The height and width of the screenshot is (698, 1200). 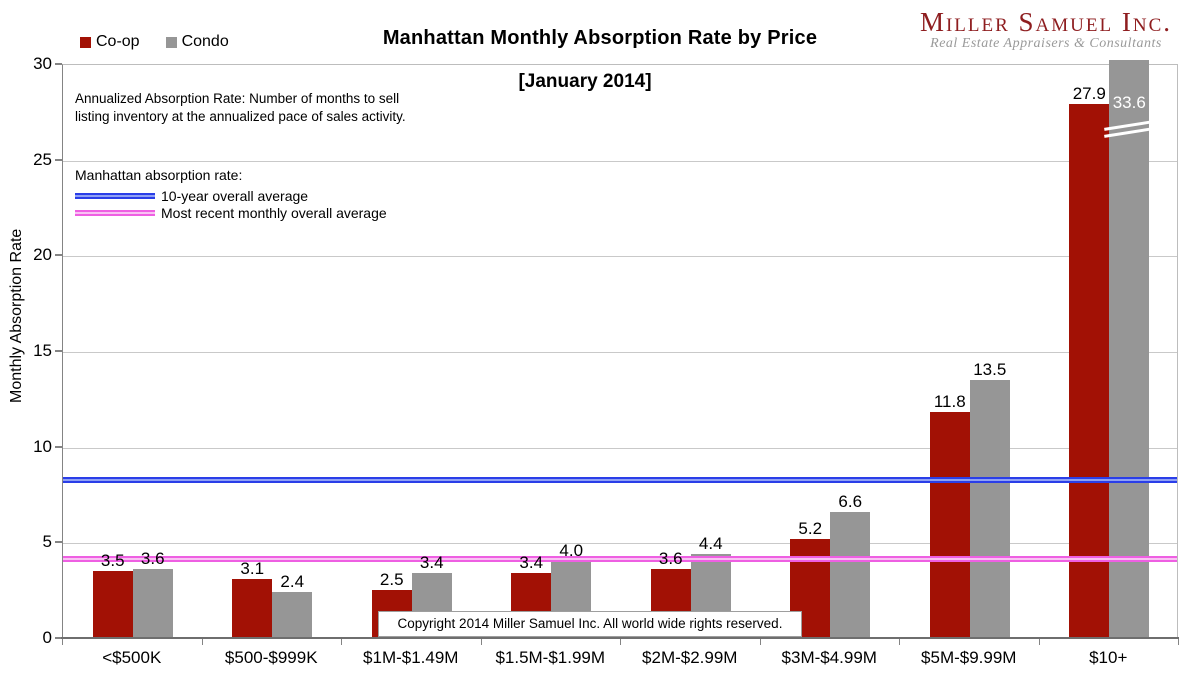 I want to click on y-tick-label-5: 5, so click(x=47, y=542).